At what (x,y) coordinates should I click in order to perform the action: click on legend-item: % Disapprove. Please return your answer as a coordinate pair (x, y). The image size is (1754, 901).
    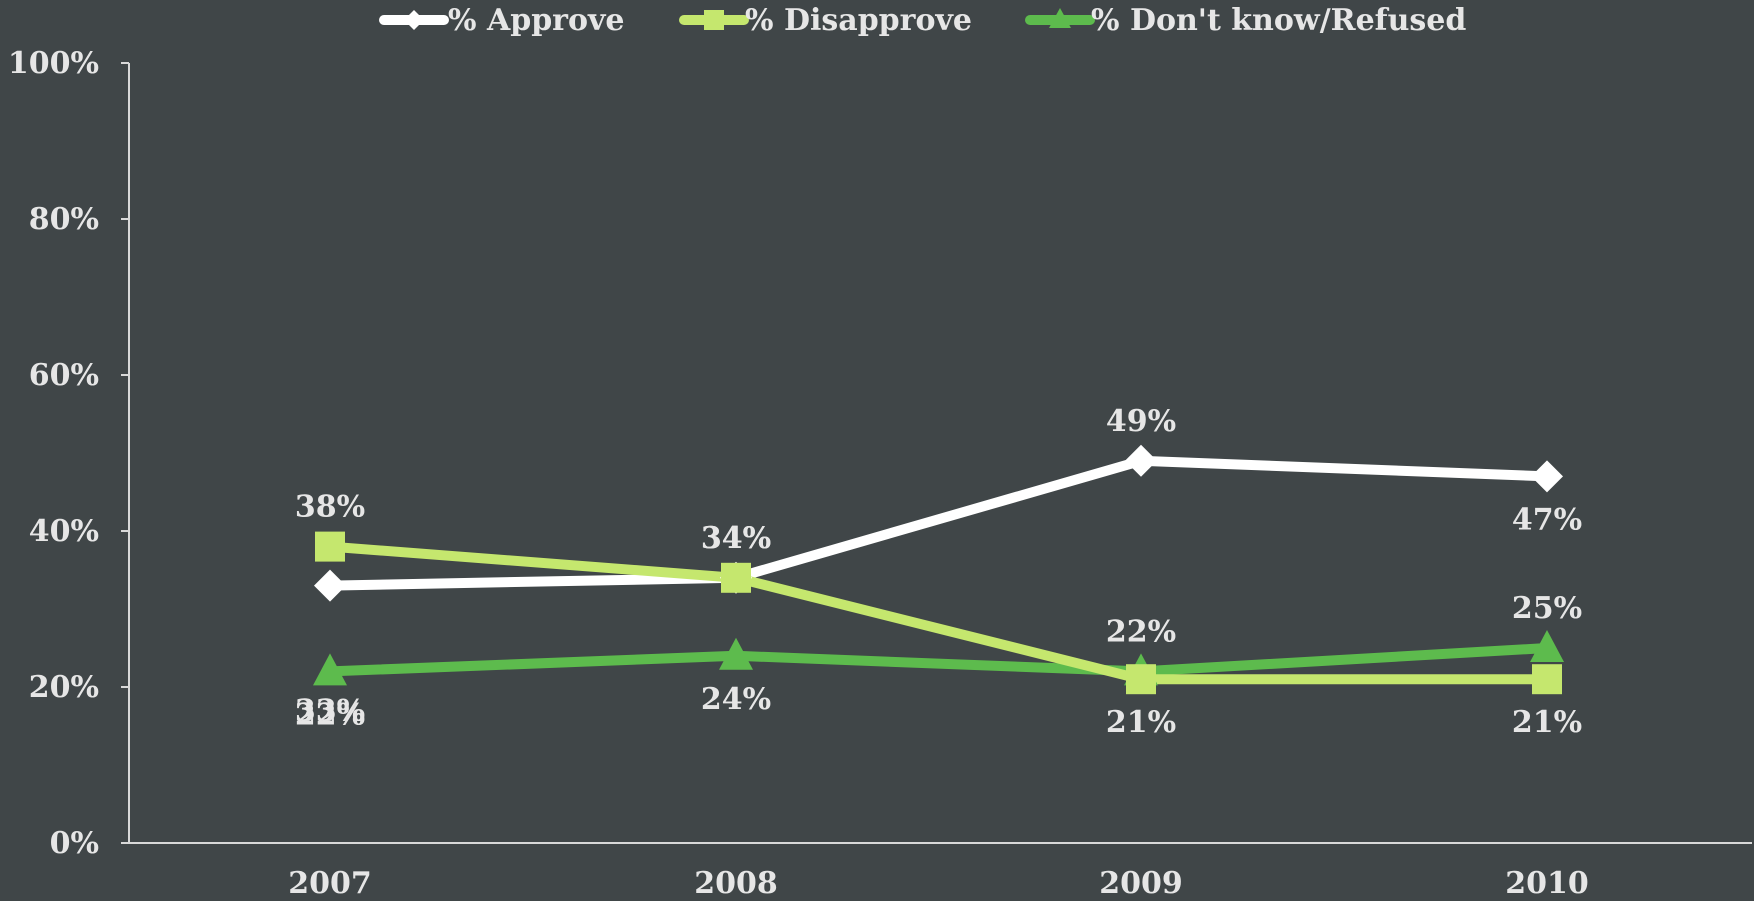
    Looking at the image, I should click on (825, 20).